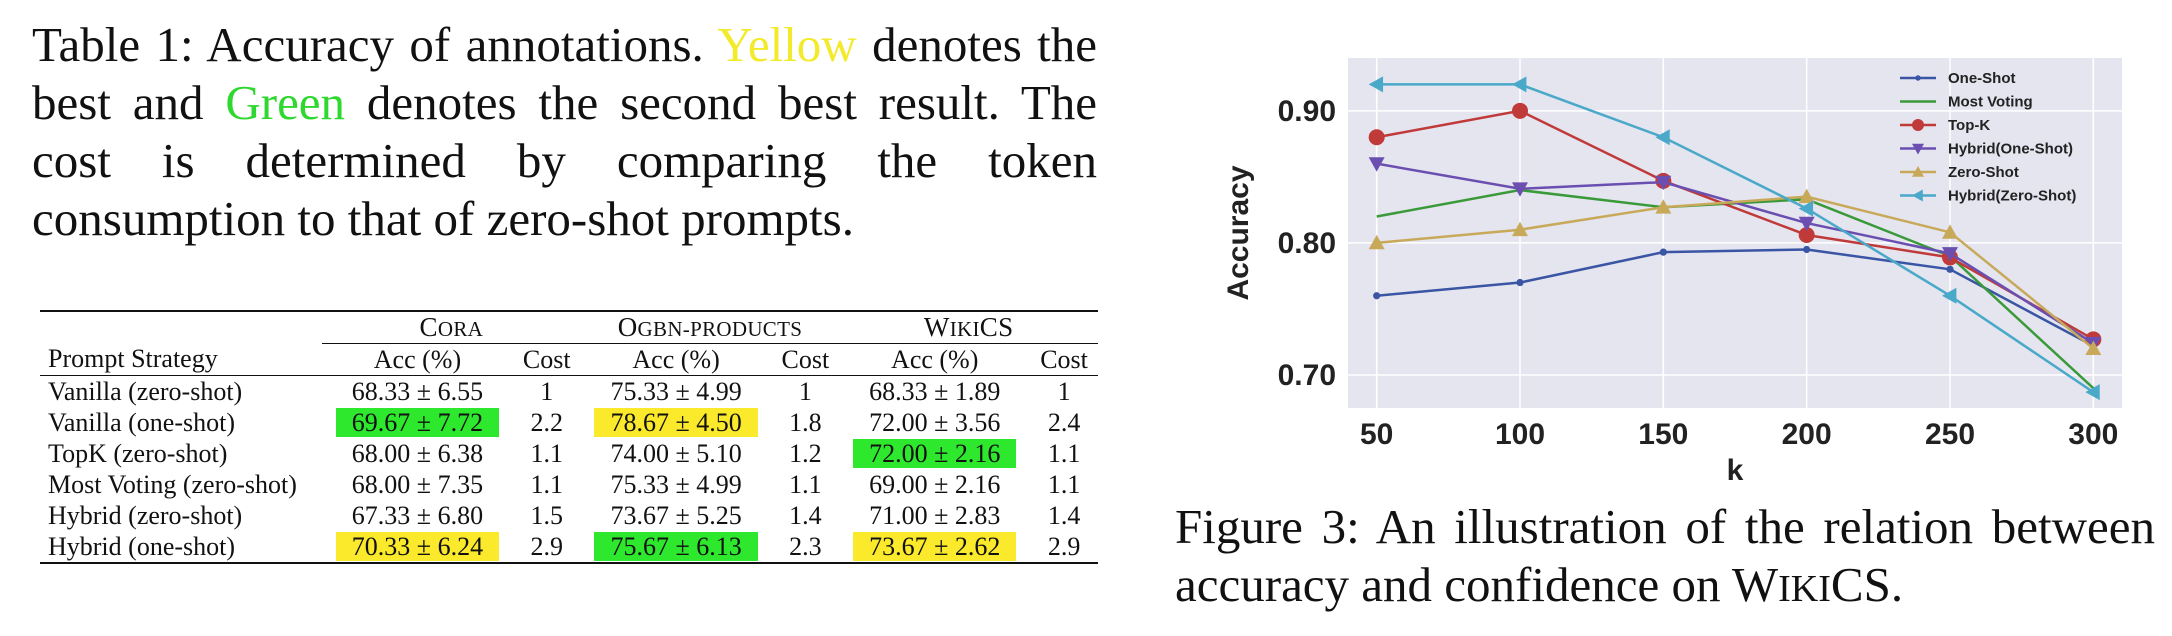  I want to click on acc-cell: 73.67 ± 2.62, so click(935, 547).